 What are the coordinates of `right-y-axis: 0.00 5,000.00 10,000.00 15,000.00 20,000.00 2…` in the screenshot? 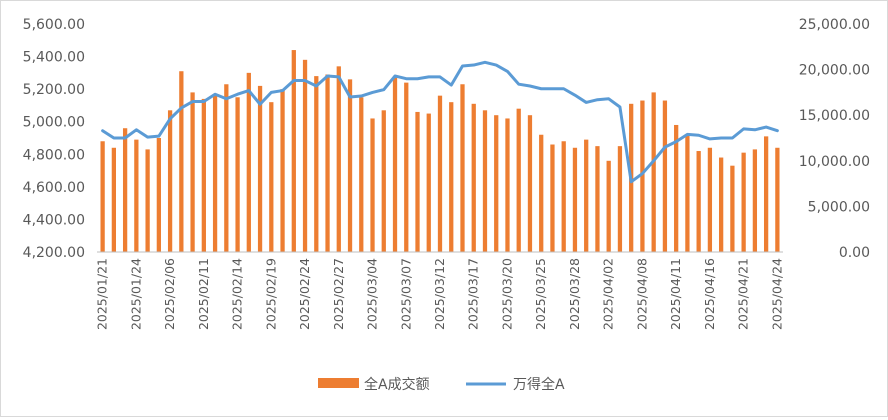 It's located at (834, 139).